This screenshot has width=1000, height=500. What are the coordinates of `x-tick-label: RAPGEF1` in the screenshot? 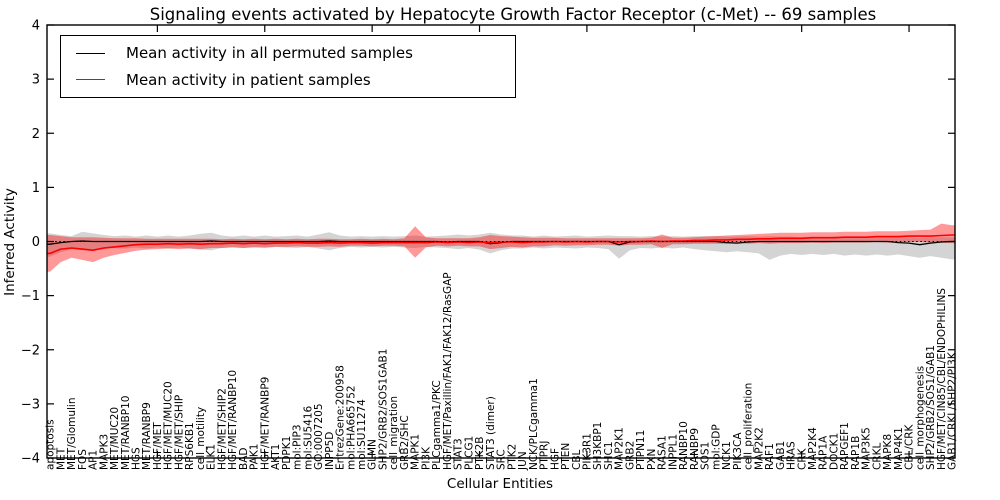 It's located at (845, 446).